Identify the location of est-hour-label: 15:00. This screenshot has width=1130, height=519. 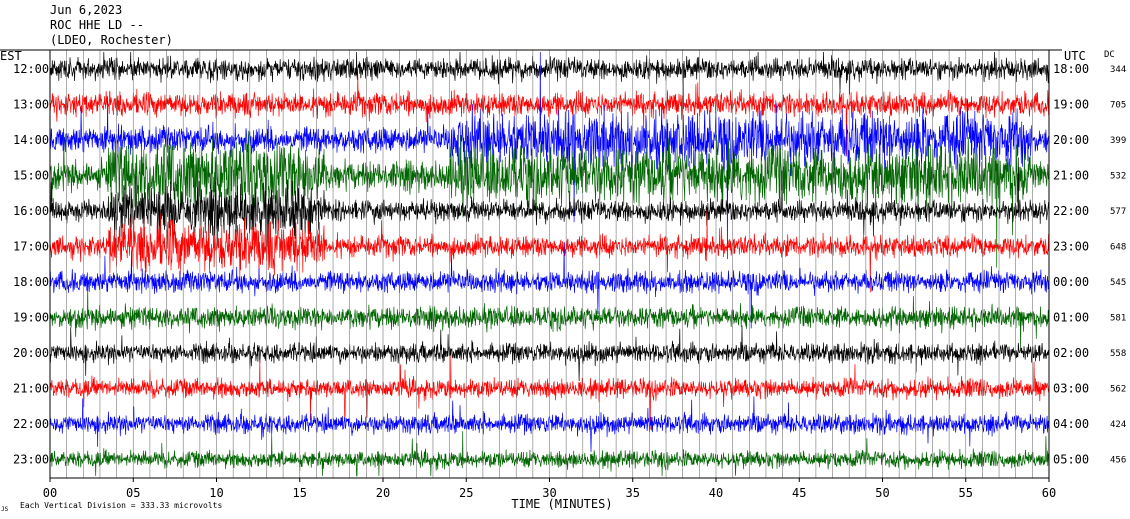
(31, 176).